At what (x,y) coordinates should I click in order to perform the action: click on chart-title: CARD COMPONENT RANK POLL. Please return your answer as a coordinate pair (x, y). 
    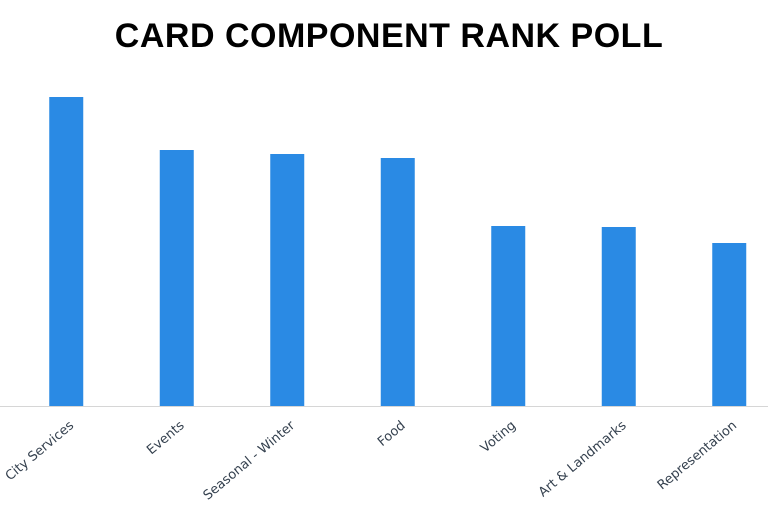
    Looking at the image, I should click on (389, 36).